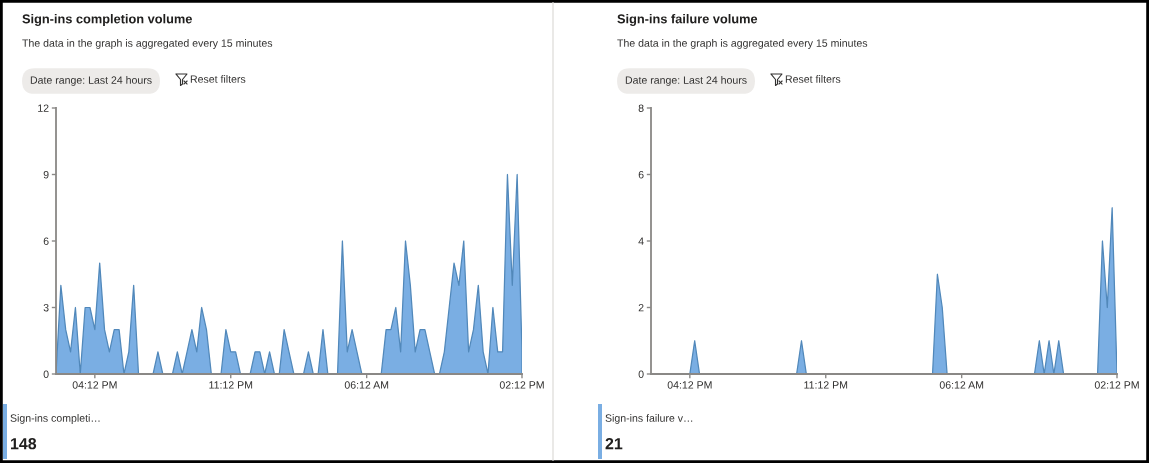  What do you see at coordinates (43, 108) in the screenshot?
I see `y-tick-label: 12` at bounding box center [43, 108].